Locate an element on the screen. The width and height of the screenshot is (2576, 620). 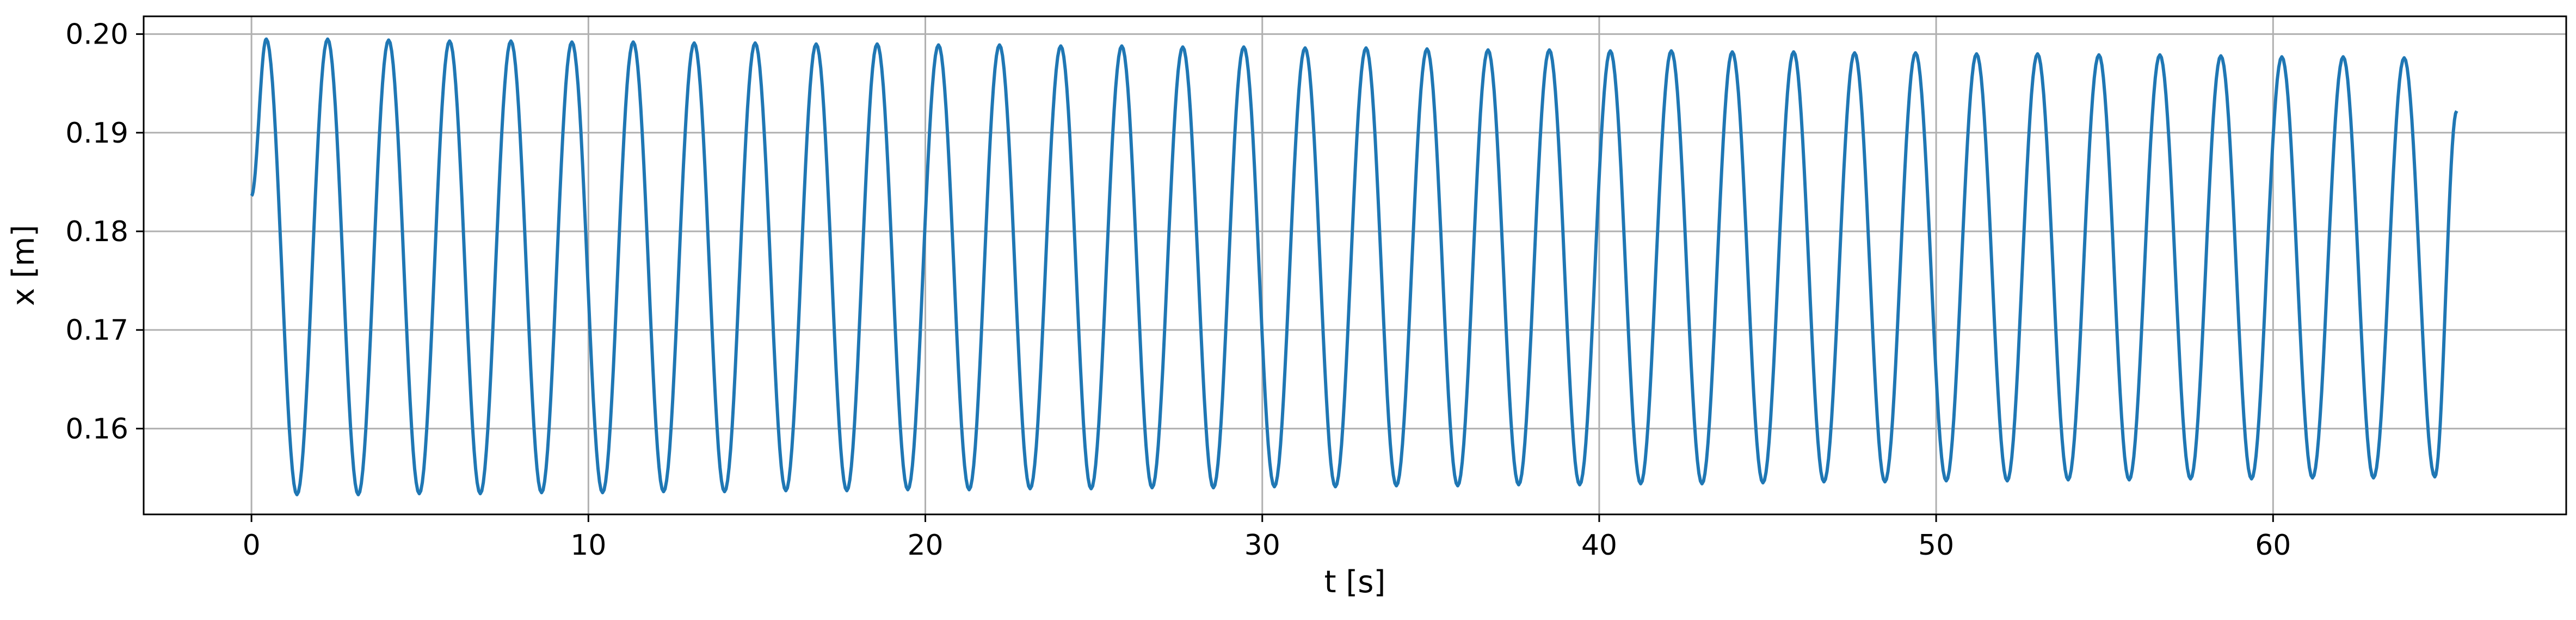
y-tick-label: 0.17 is located at coordinates (96, 330).